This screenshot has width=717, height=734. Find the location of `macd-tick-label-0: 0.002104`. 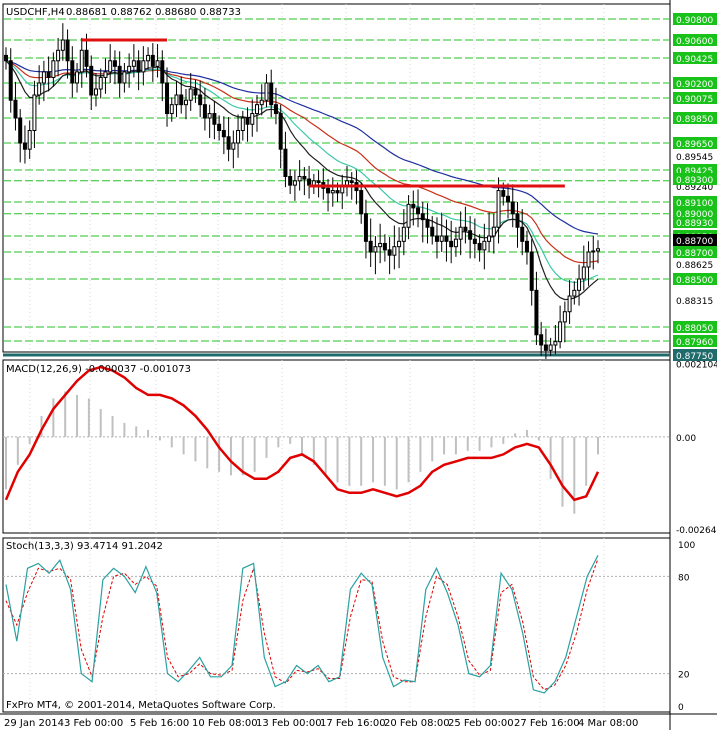

macd-tick-label-0: 0.002104 is located at coordinates (696, 365).